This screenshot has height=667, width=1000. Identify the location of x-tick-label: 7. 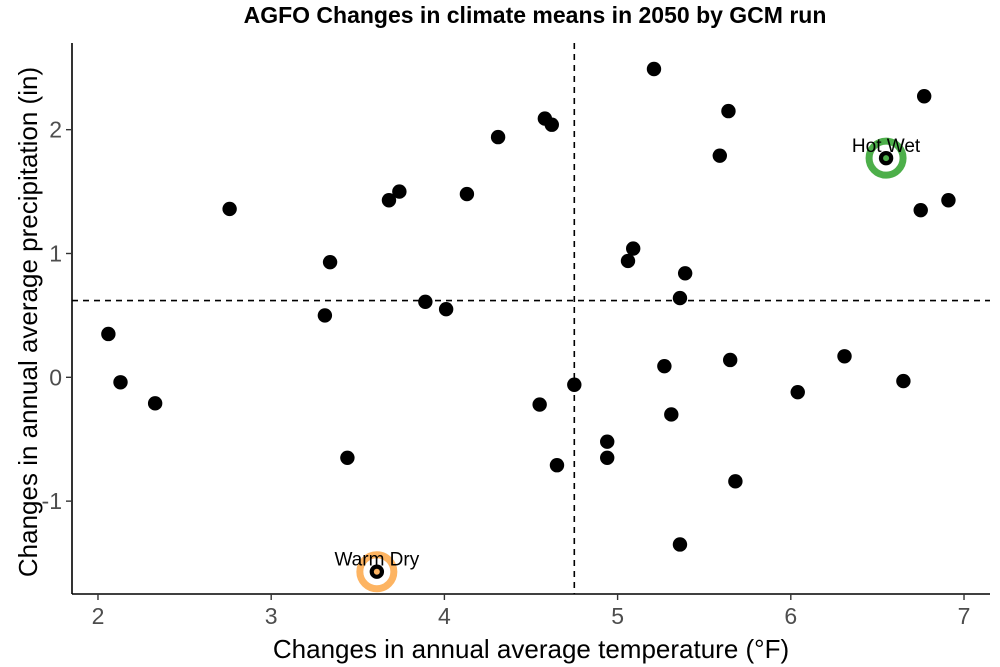
(964, 616).